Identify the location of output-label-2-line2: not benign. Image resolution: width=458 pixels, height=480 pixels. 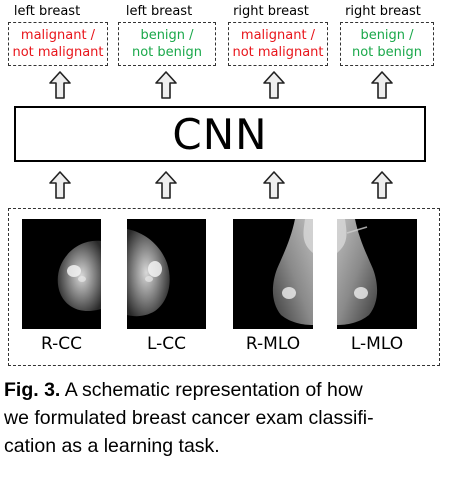
(166, 52).